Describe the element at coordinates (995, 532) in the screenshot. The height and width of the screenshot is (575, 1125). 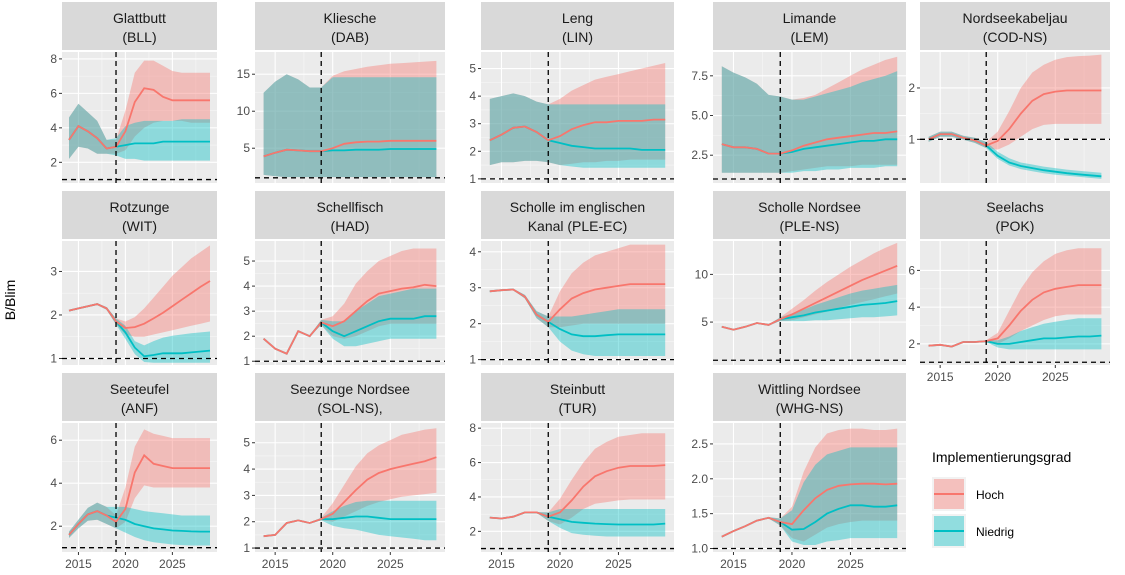
I see `legend-label-niedrig: Niedrig` at that location.